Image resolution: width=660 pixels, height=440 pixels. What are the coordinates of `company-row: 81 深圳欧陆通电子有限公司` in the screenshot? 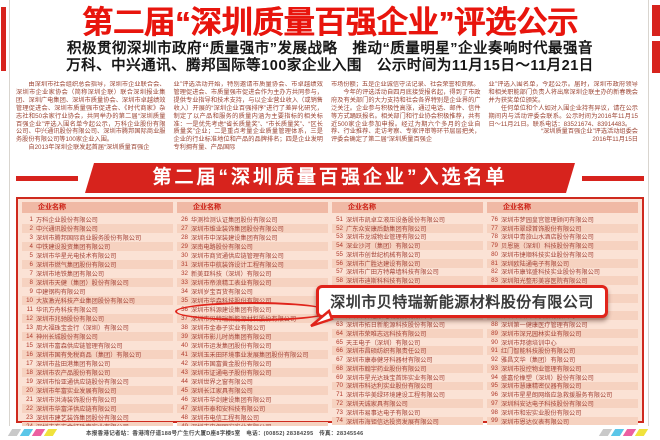 It's located at (562, 263).